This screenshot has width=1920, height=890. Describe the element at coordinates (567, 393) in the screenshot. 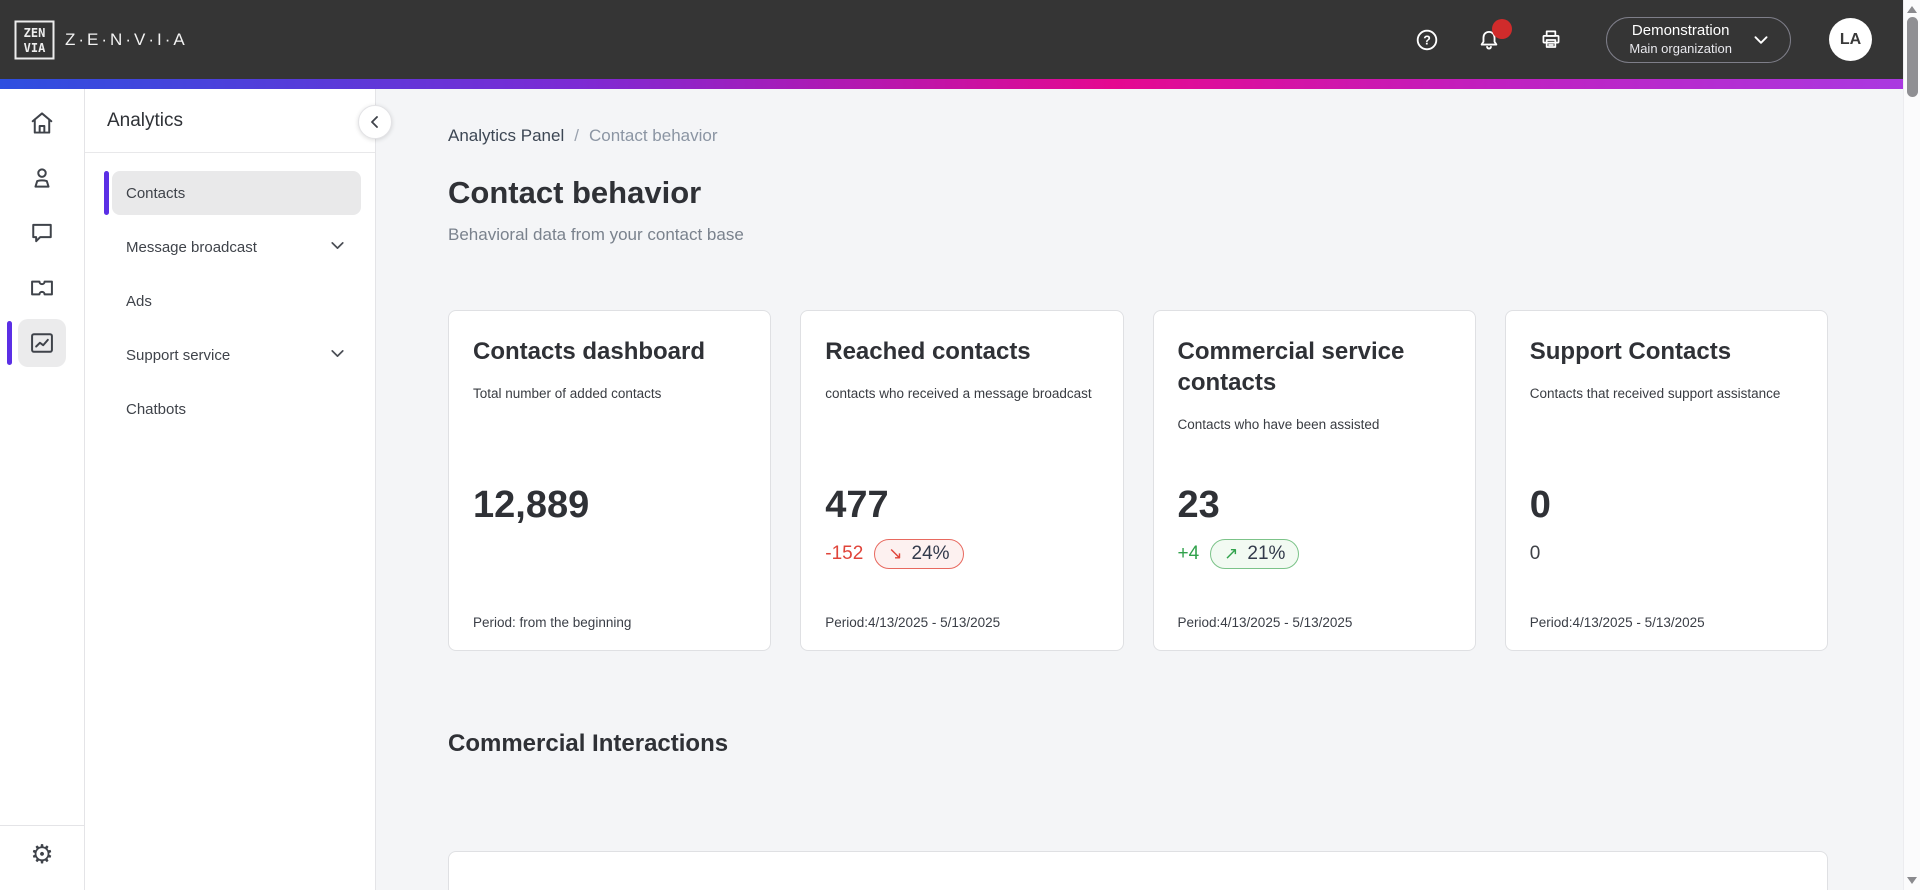

I see `stat-card-description: Total number of added contacts` at that location.